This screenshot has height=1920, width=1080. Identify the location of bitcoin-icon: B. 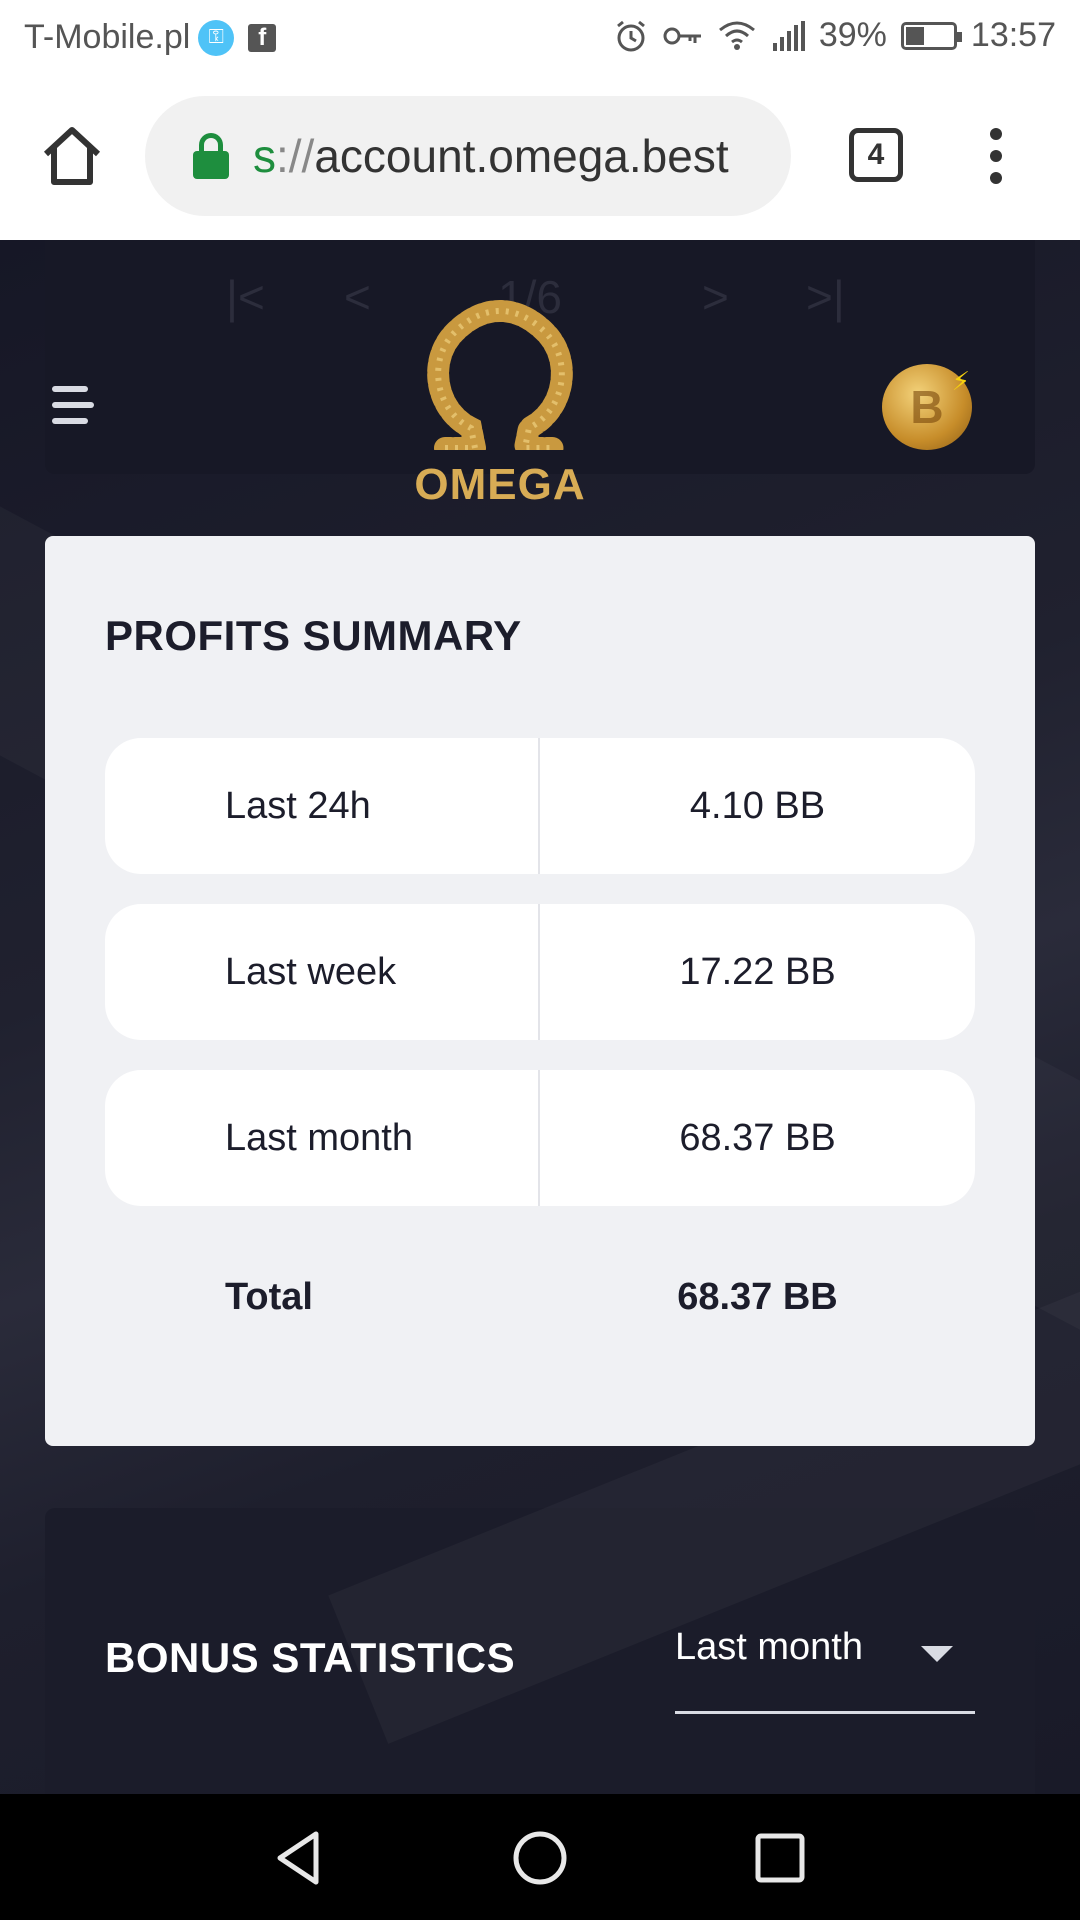
(927, 407).